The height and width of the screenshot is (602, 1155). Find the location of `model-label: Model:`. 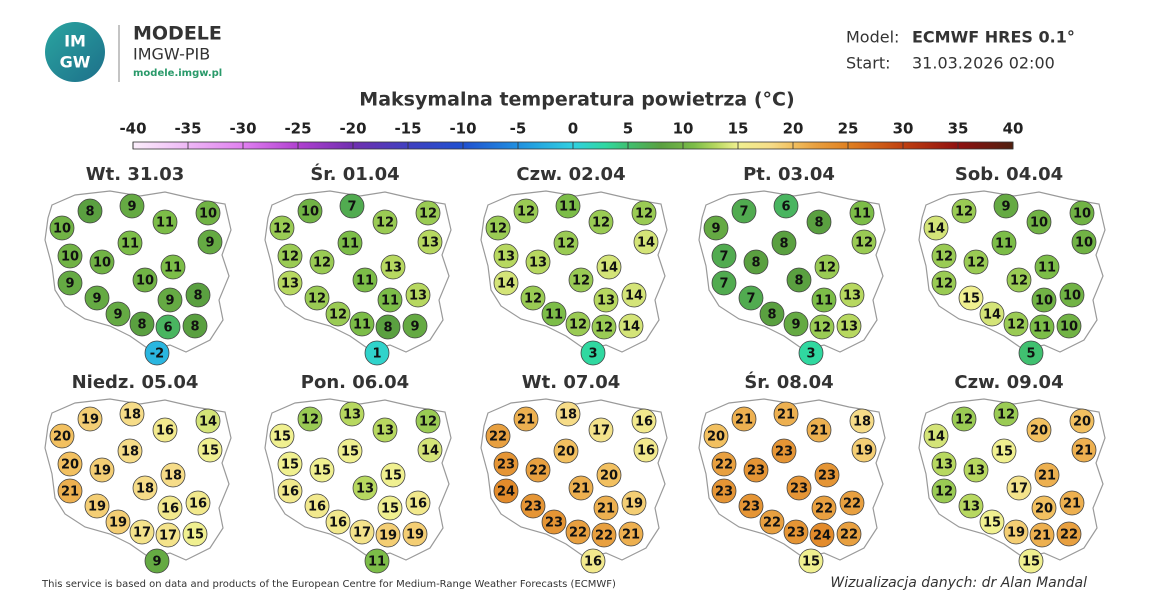

model-label: Model: is located at coordinates (872, 37).